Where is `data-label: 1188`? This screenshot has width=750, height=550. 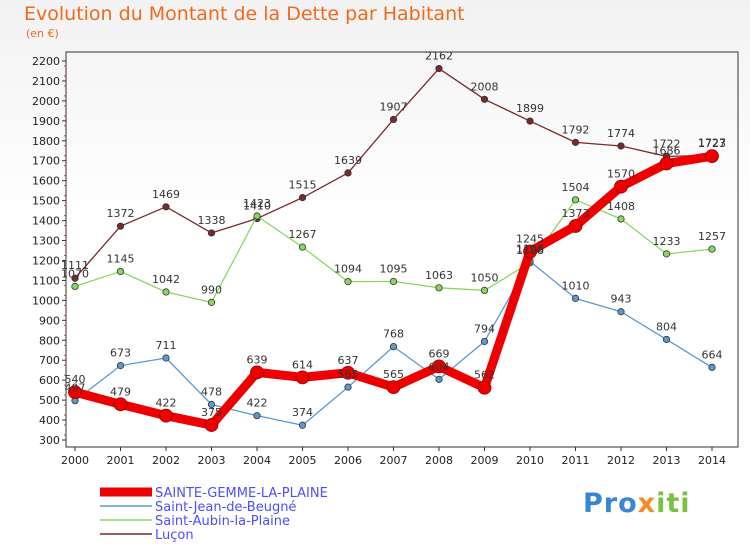
data-label: 1188 is located at coordinates (530, 250).